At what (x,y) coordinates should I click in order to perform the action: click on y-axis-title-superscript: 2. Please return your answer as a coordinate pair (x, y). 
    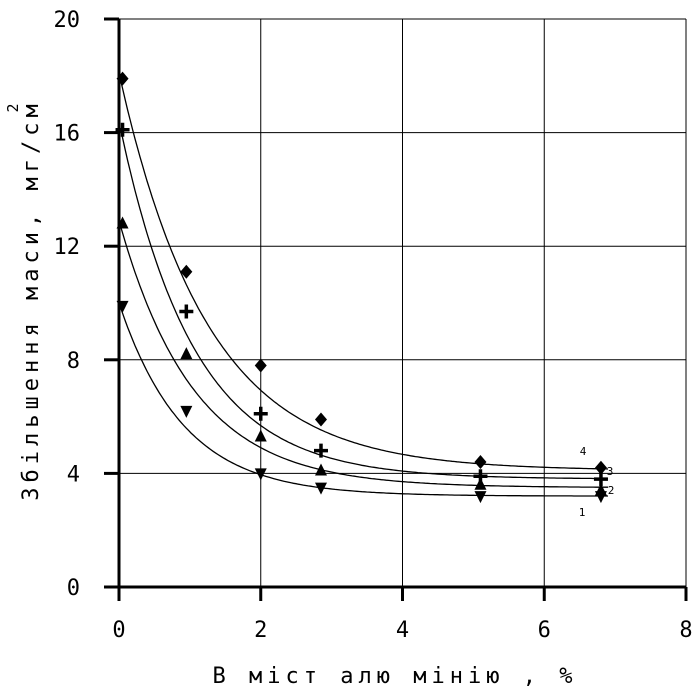
    Looking at the image, I should click on (13, 107).